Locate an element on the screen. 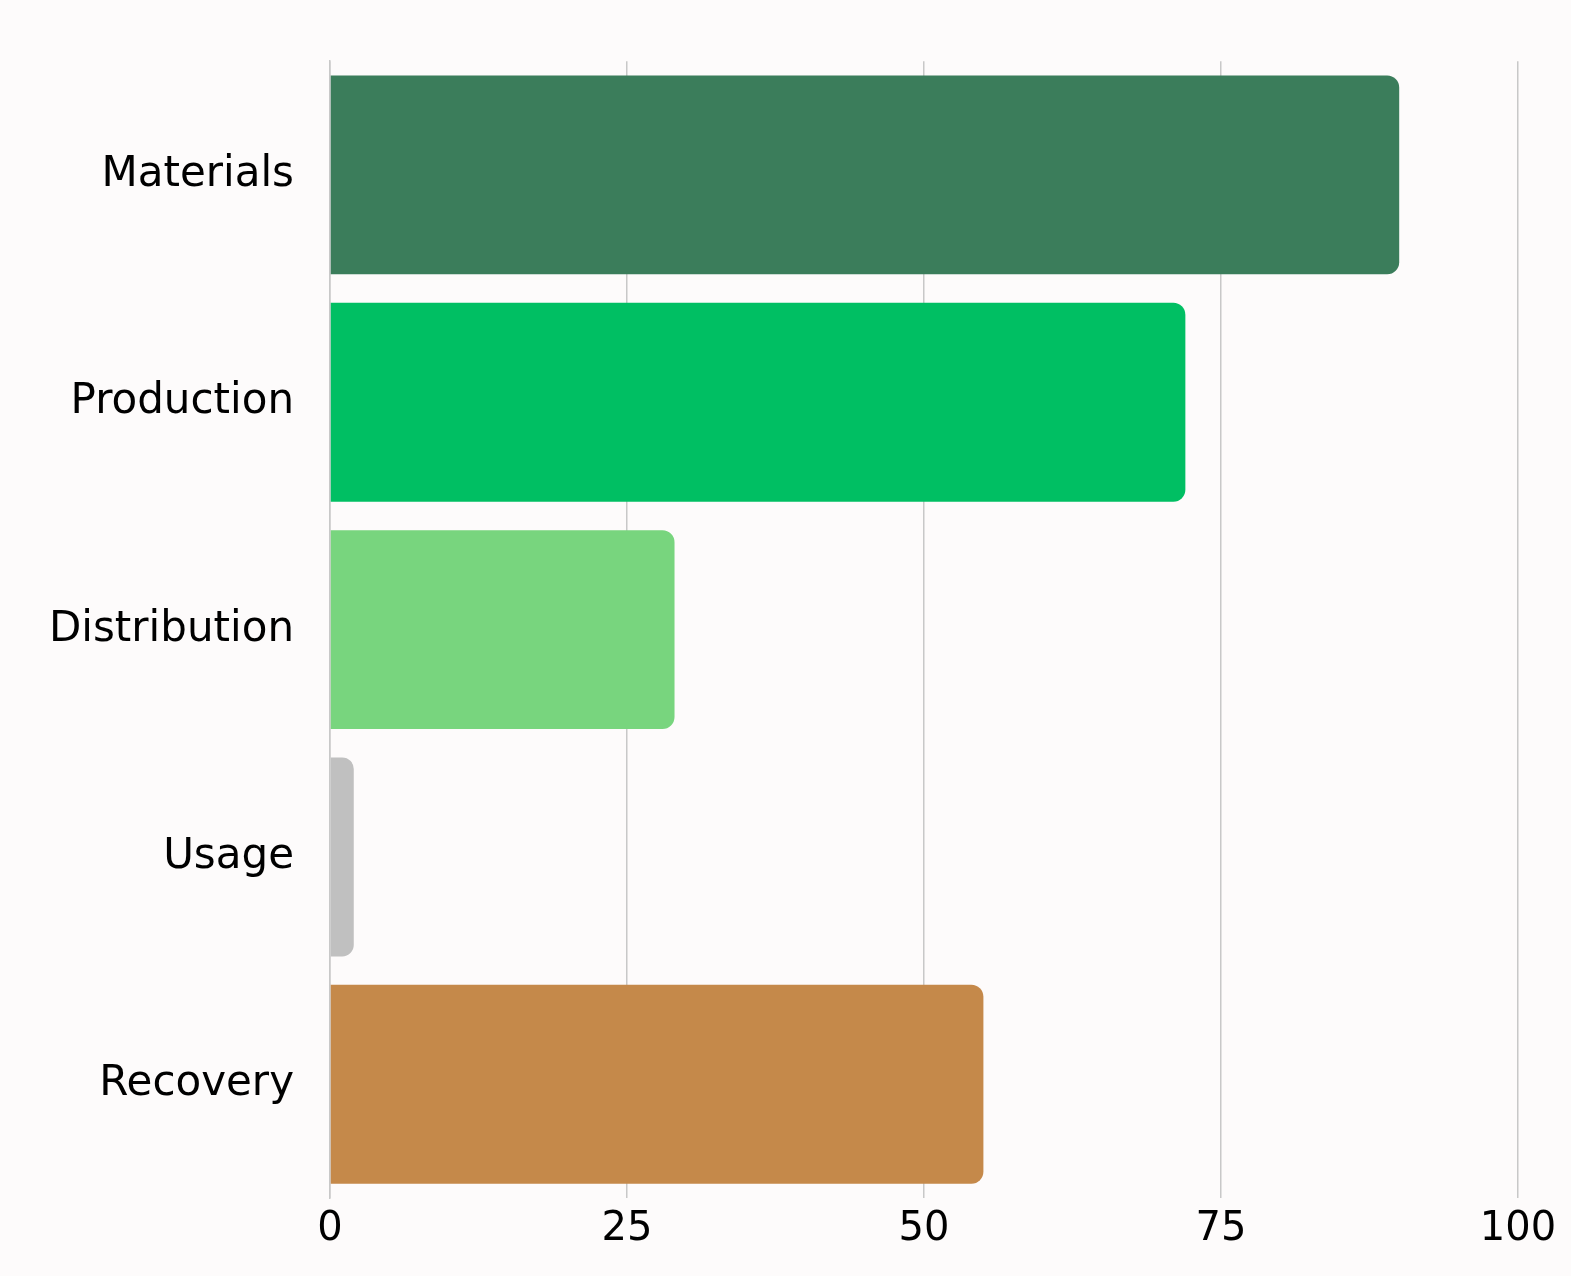 The image size is (1571, 1276). x-tick-label: 50 is located at coordinates (924, 1226).